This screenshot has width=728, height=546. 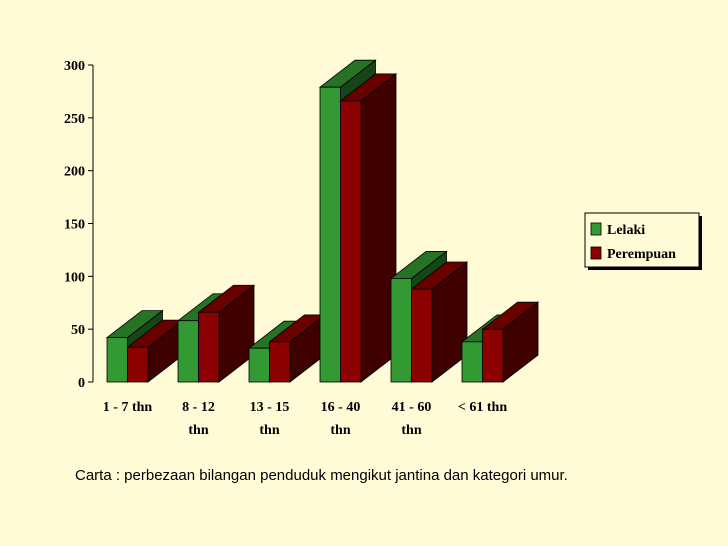 What do you see at coordinates (626, 230) in the screenshot?
I see `legend-label: Lelaki` at bounding box center [626, 230].